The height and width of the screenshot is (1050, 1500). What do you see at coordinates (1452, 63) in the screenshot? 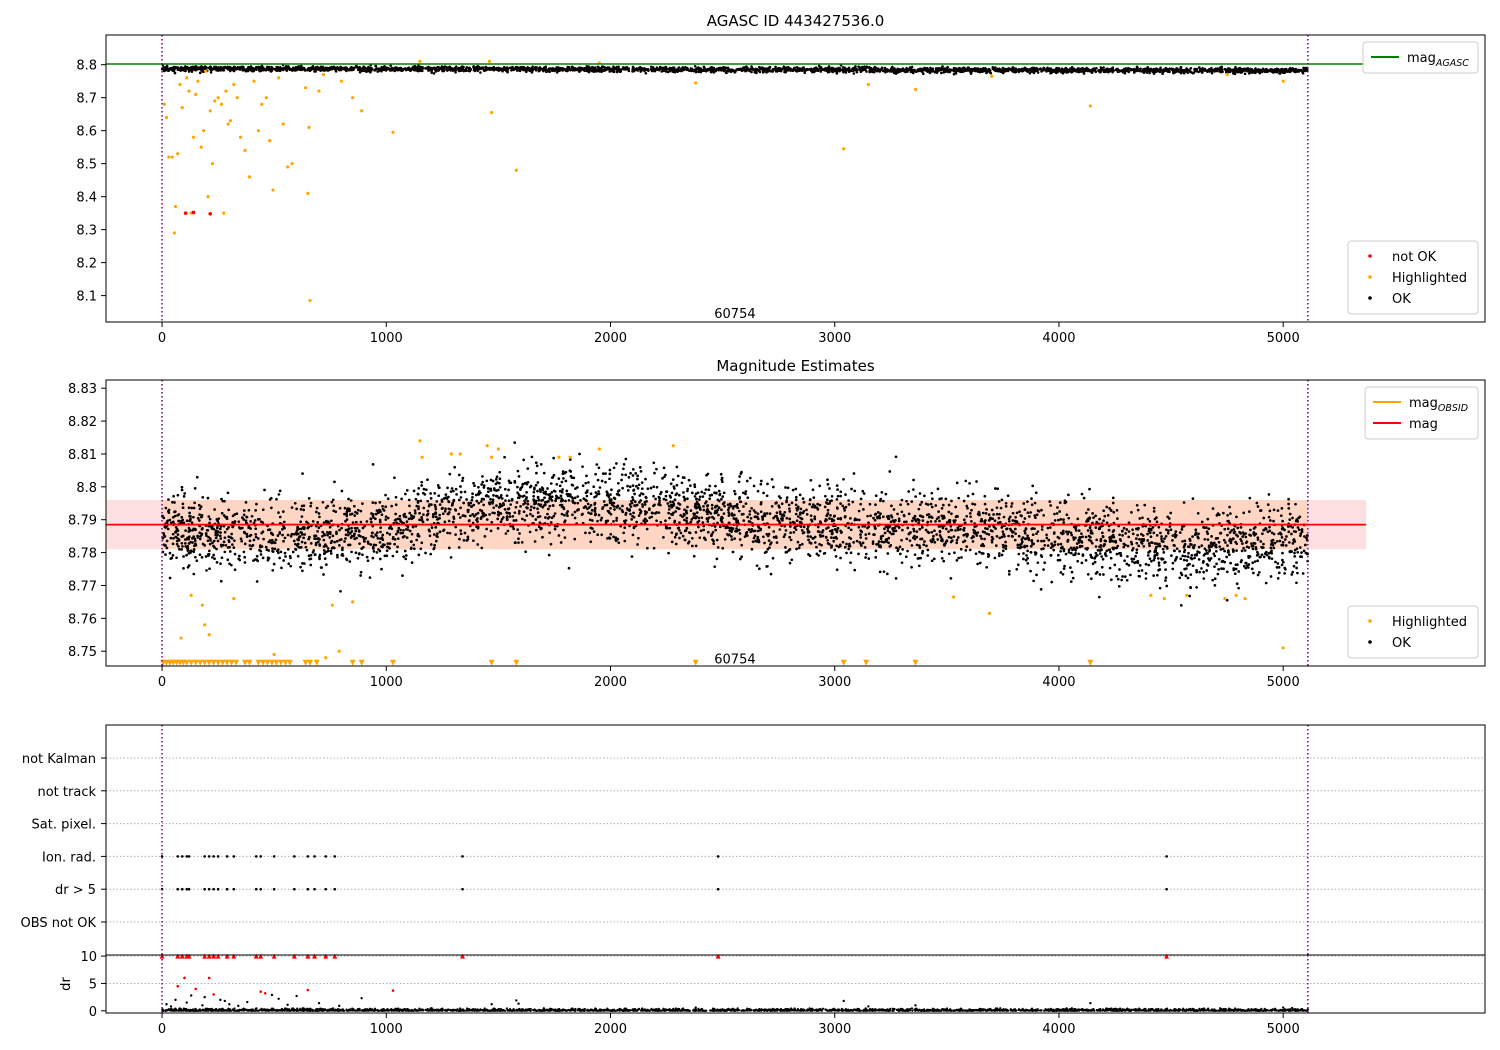
I see `legend-label-subscript: AGASC` at bounding box center [1452, 63].